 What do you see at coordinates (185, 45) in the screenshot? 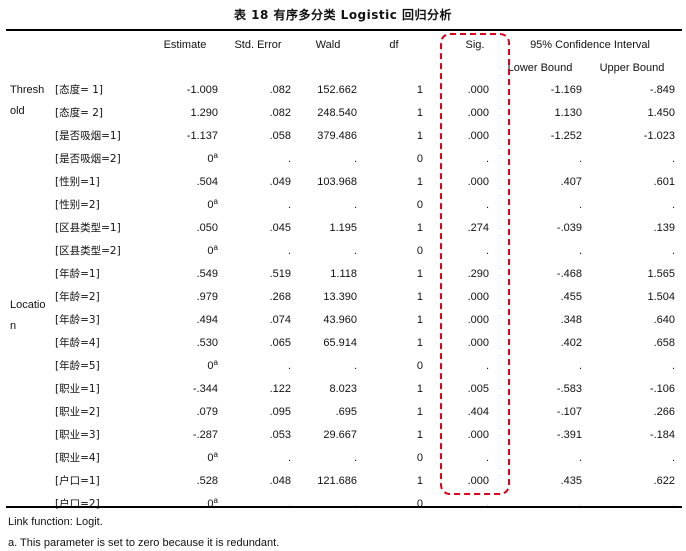
I see `header-estimate: Estimate` at bounding box center [185, 45].